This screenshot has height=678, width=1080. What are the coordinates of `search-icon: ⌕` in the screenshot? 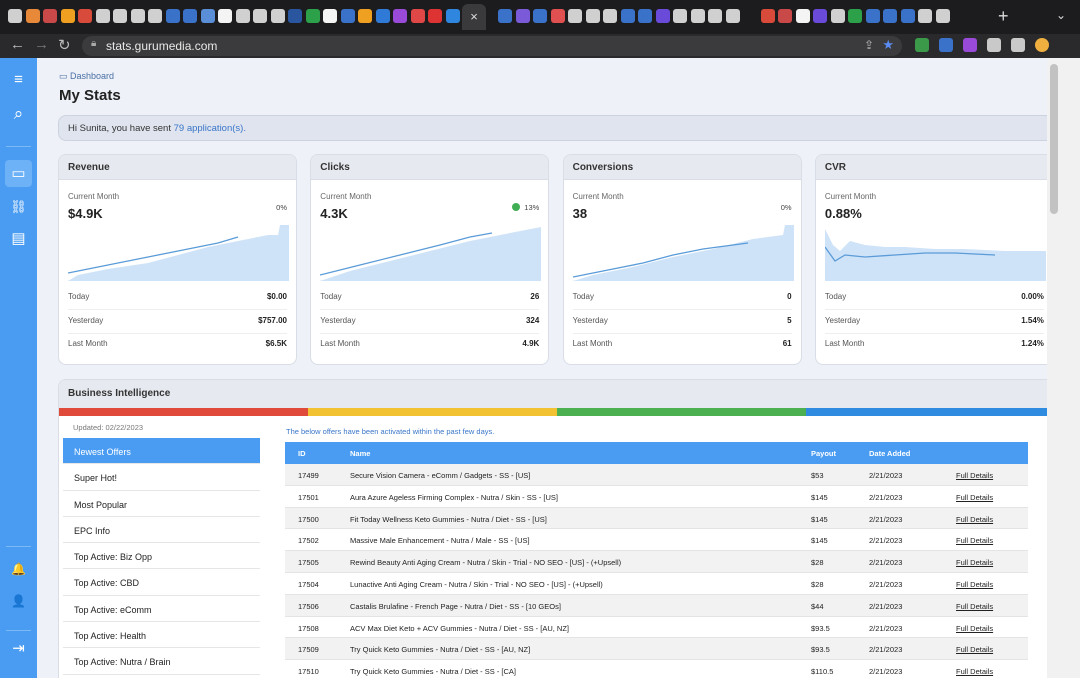 It's located at (18, 113).